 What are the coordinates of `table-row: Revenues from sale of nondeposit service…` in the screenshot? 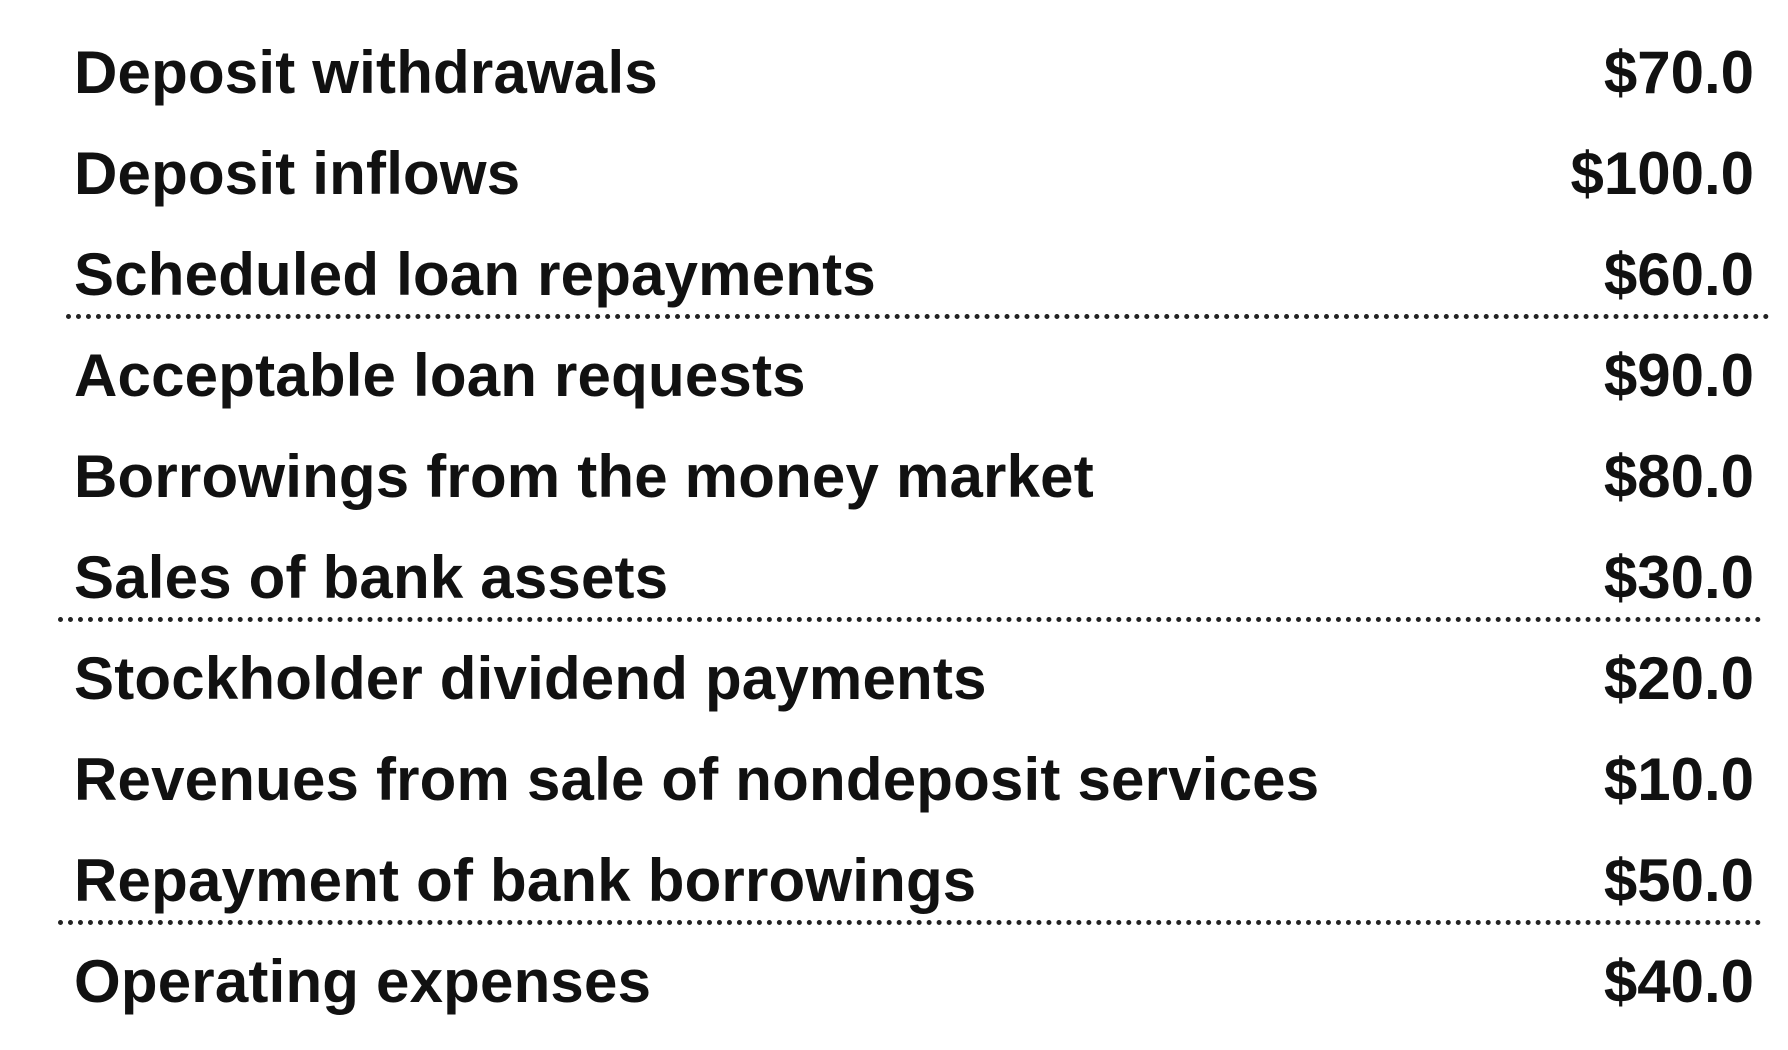 It's located at (914, 779).